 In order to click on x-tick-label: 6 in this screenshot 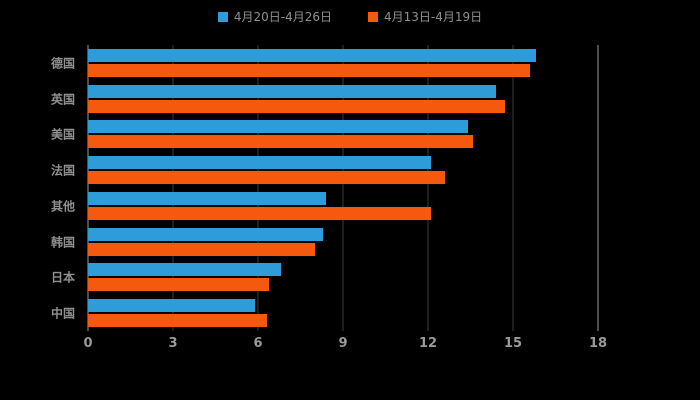, I will do `click(258, 343)`.